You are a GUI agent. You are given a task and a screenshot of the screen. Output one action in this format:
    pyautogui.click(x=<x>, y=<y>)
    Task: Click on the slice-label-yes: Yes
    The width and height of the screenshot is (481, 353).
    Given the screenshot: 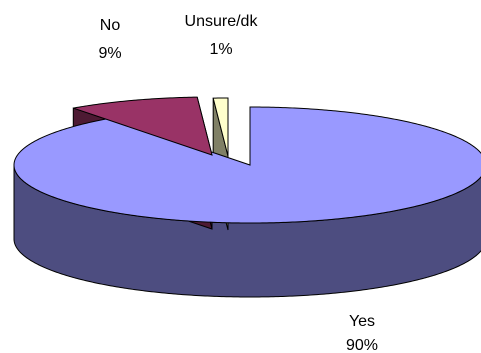 What is the action you would take?
    pyautogui.click(x=362, y=321)
    